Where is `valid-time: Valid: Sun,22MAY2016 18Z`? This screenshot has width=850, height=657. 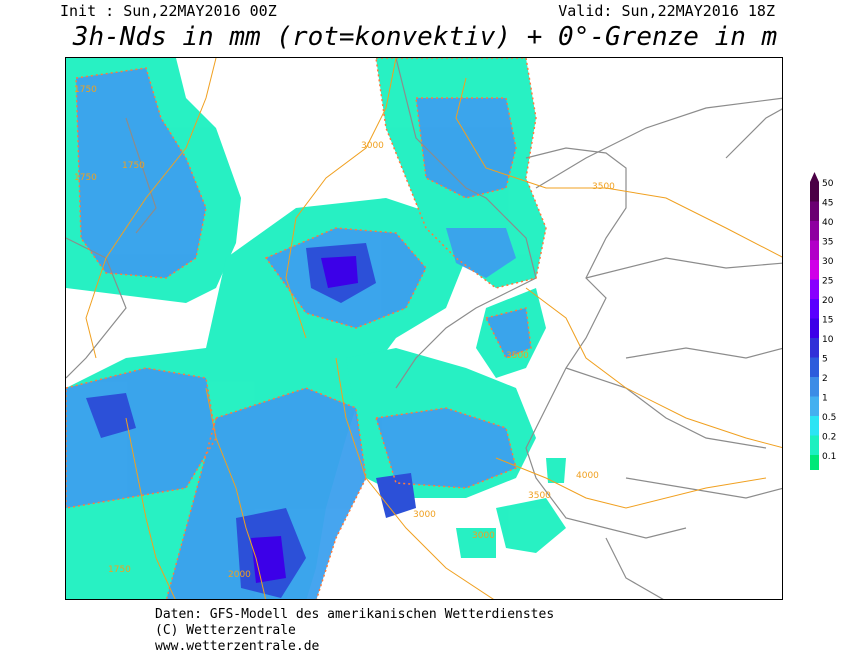
valid-time: Valid: Sun,22MAY2016 18Z is located at coordinates (666, 11).